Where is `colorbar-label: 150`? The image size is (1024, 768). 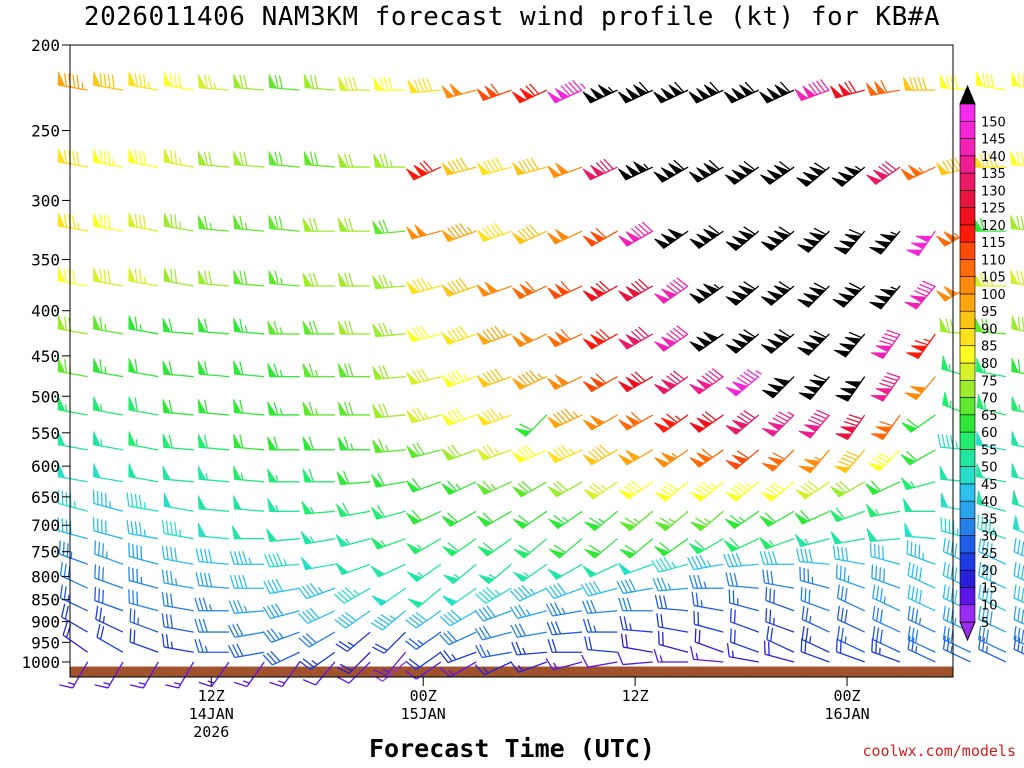
colorbar-label: 150 is located at coordinates (993, 122).